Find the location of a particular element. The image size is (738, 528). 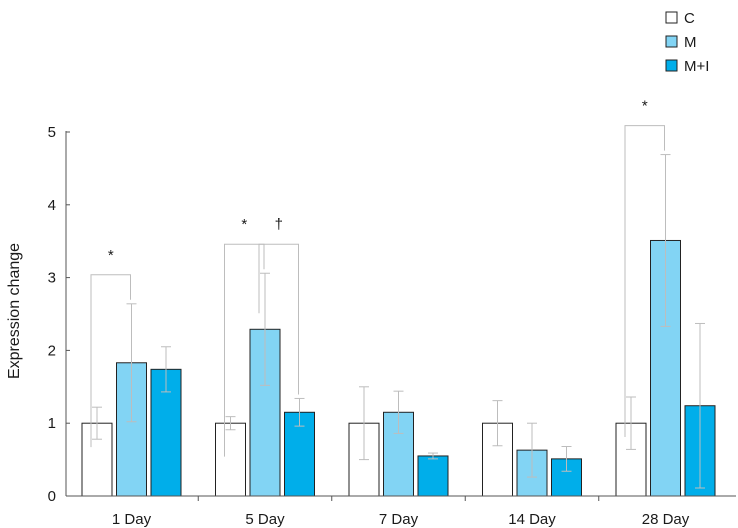

x-axis: 1 Day 5 Day 7 Day 14 Day 28 Day is located at coordinates (401, 511).